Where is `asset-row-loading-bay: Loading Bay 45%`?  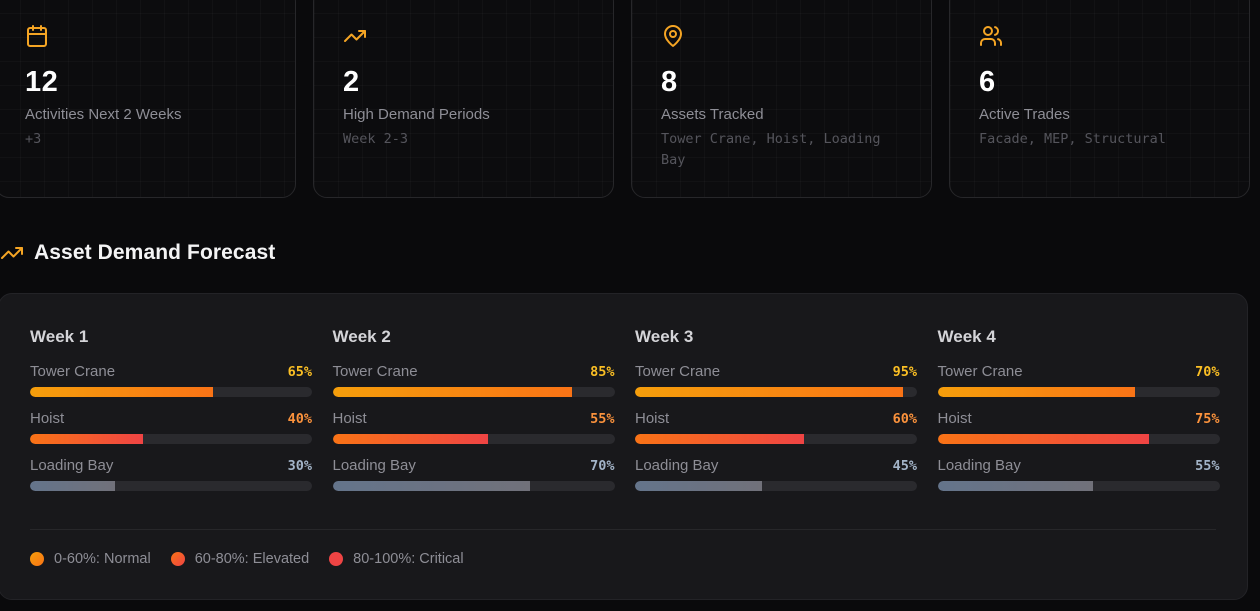 asset-row-loading-bay: Loading Bay 45% is located at coordinates (776, 474).